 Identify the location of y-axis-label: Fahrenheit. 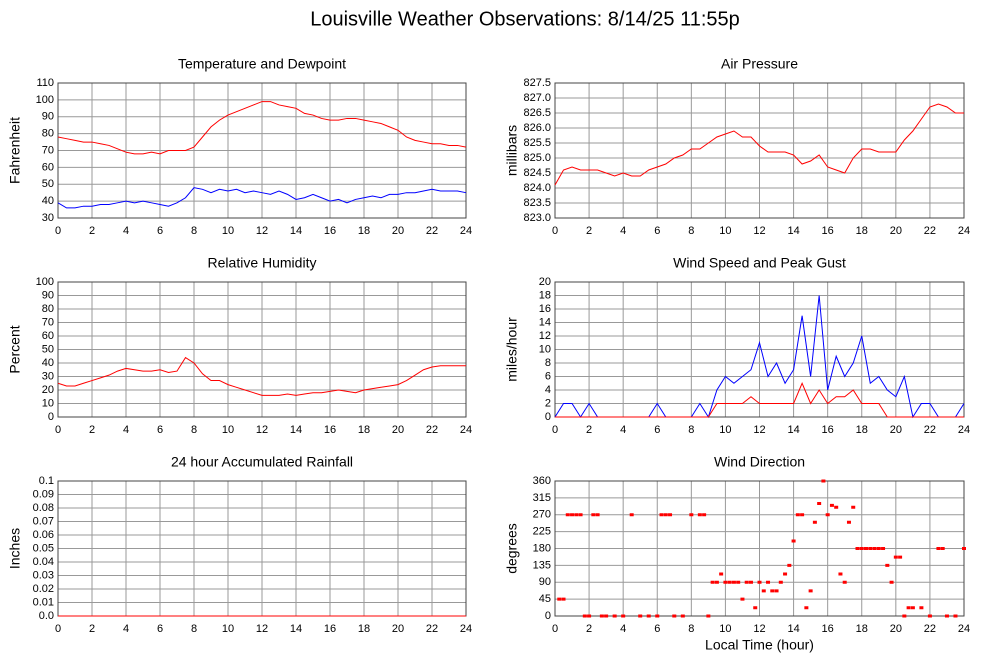
(15, 150).